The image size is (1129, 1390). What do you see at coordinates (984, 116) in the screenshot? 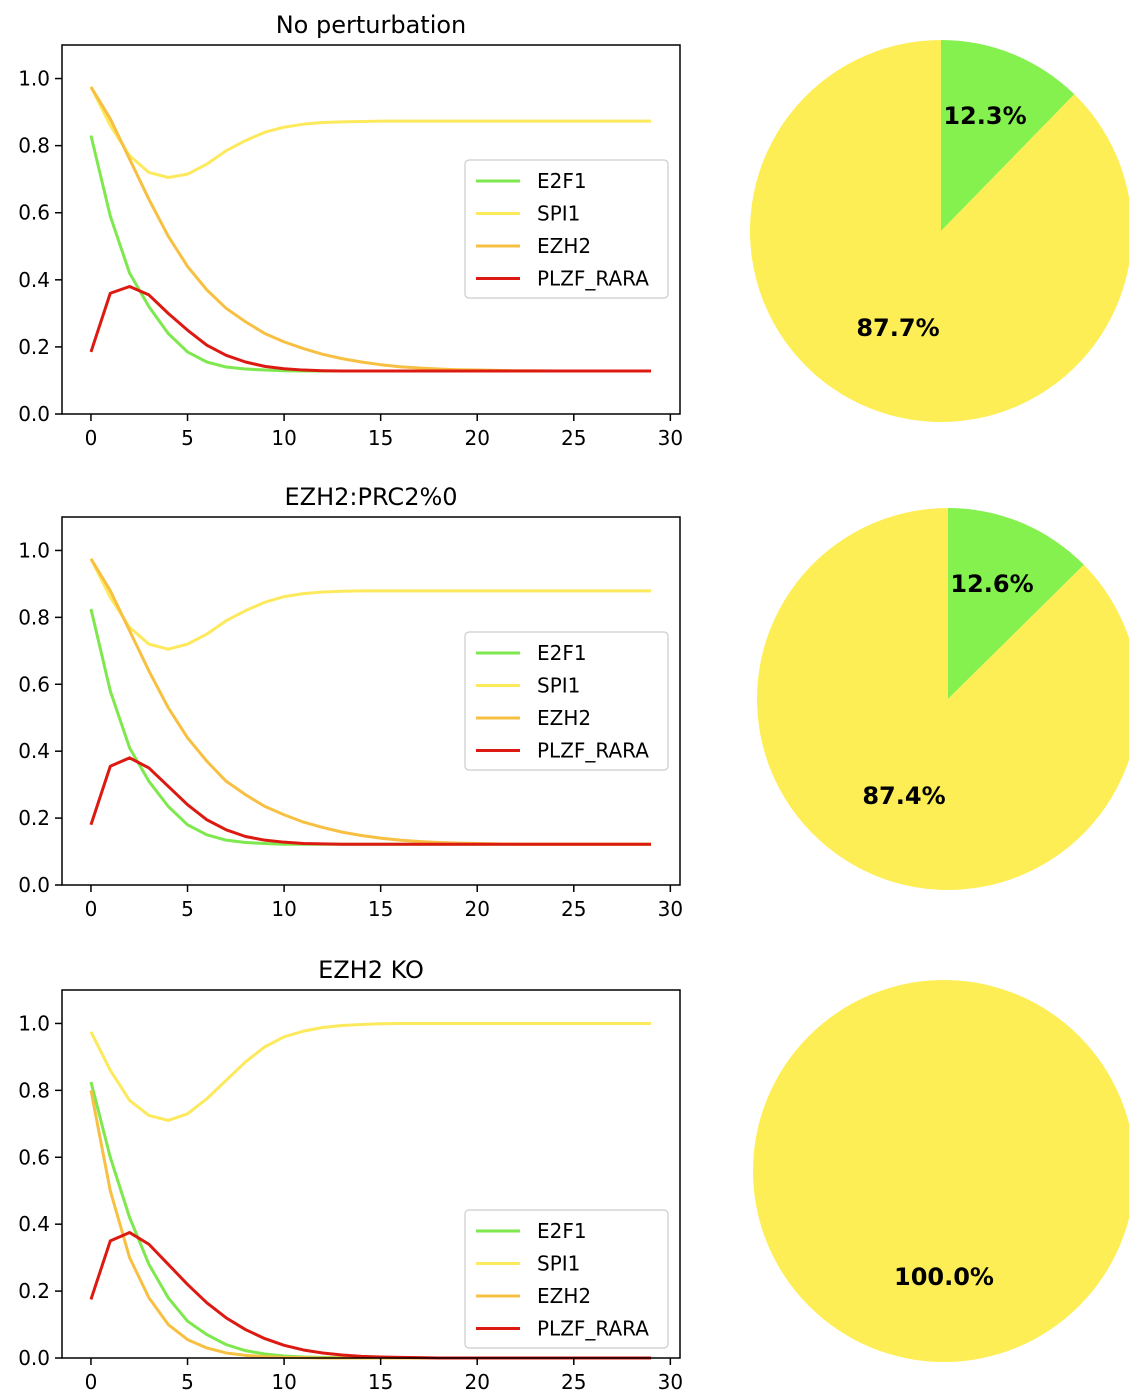
I see `pie-slice-label: 12.3%` at bounding box center [984, 116].